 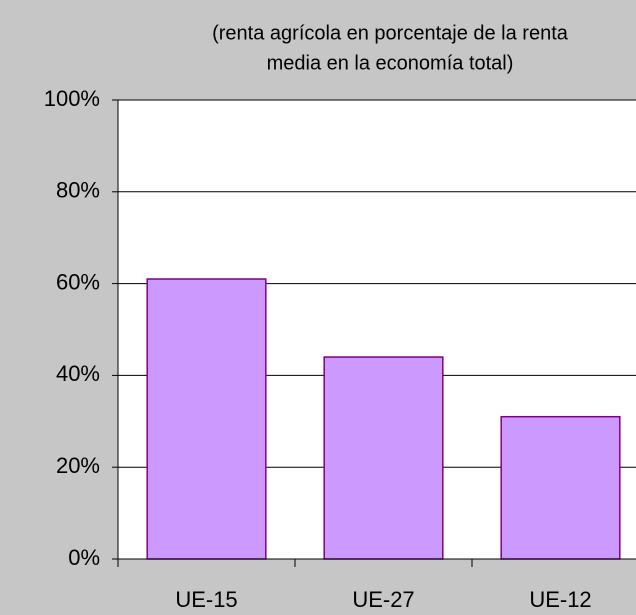 I want to click on y-tick-label: 40%, so click(x=78, y=373).